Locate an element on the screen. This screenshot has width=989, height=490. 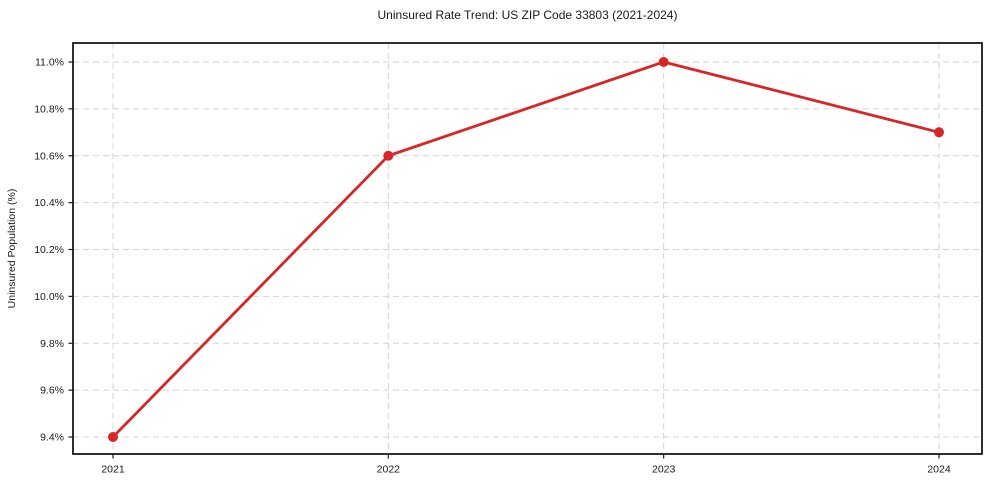
x-tick-labels: 2021 2022 2023 2024 is located at coordinates (526, 470).